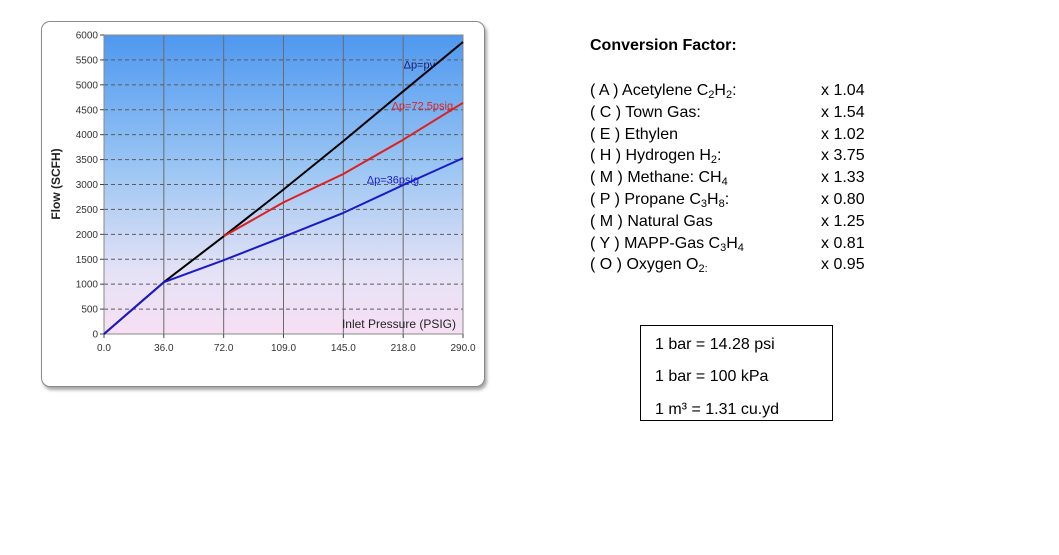 The width and height of the screenshot is (1059, 555). Describe the element at coordinates (715, 344) in the screenshot. I see `unit-row-bar-psi: 1 bar = 14.28 psi` at that location.